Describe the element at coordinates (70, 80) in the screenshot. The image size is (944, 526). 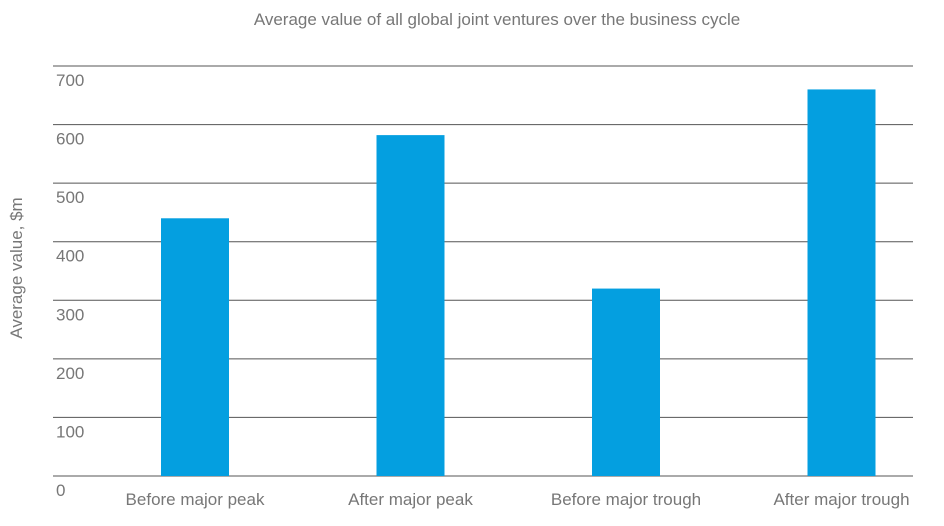
I see `y-tick-label: 700` at that location.